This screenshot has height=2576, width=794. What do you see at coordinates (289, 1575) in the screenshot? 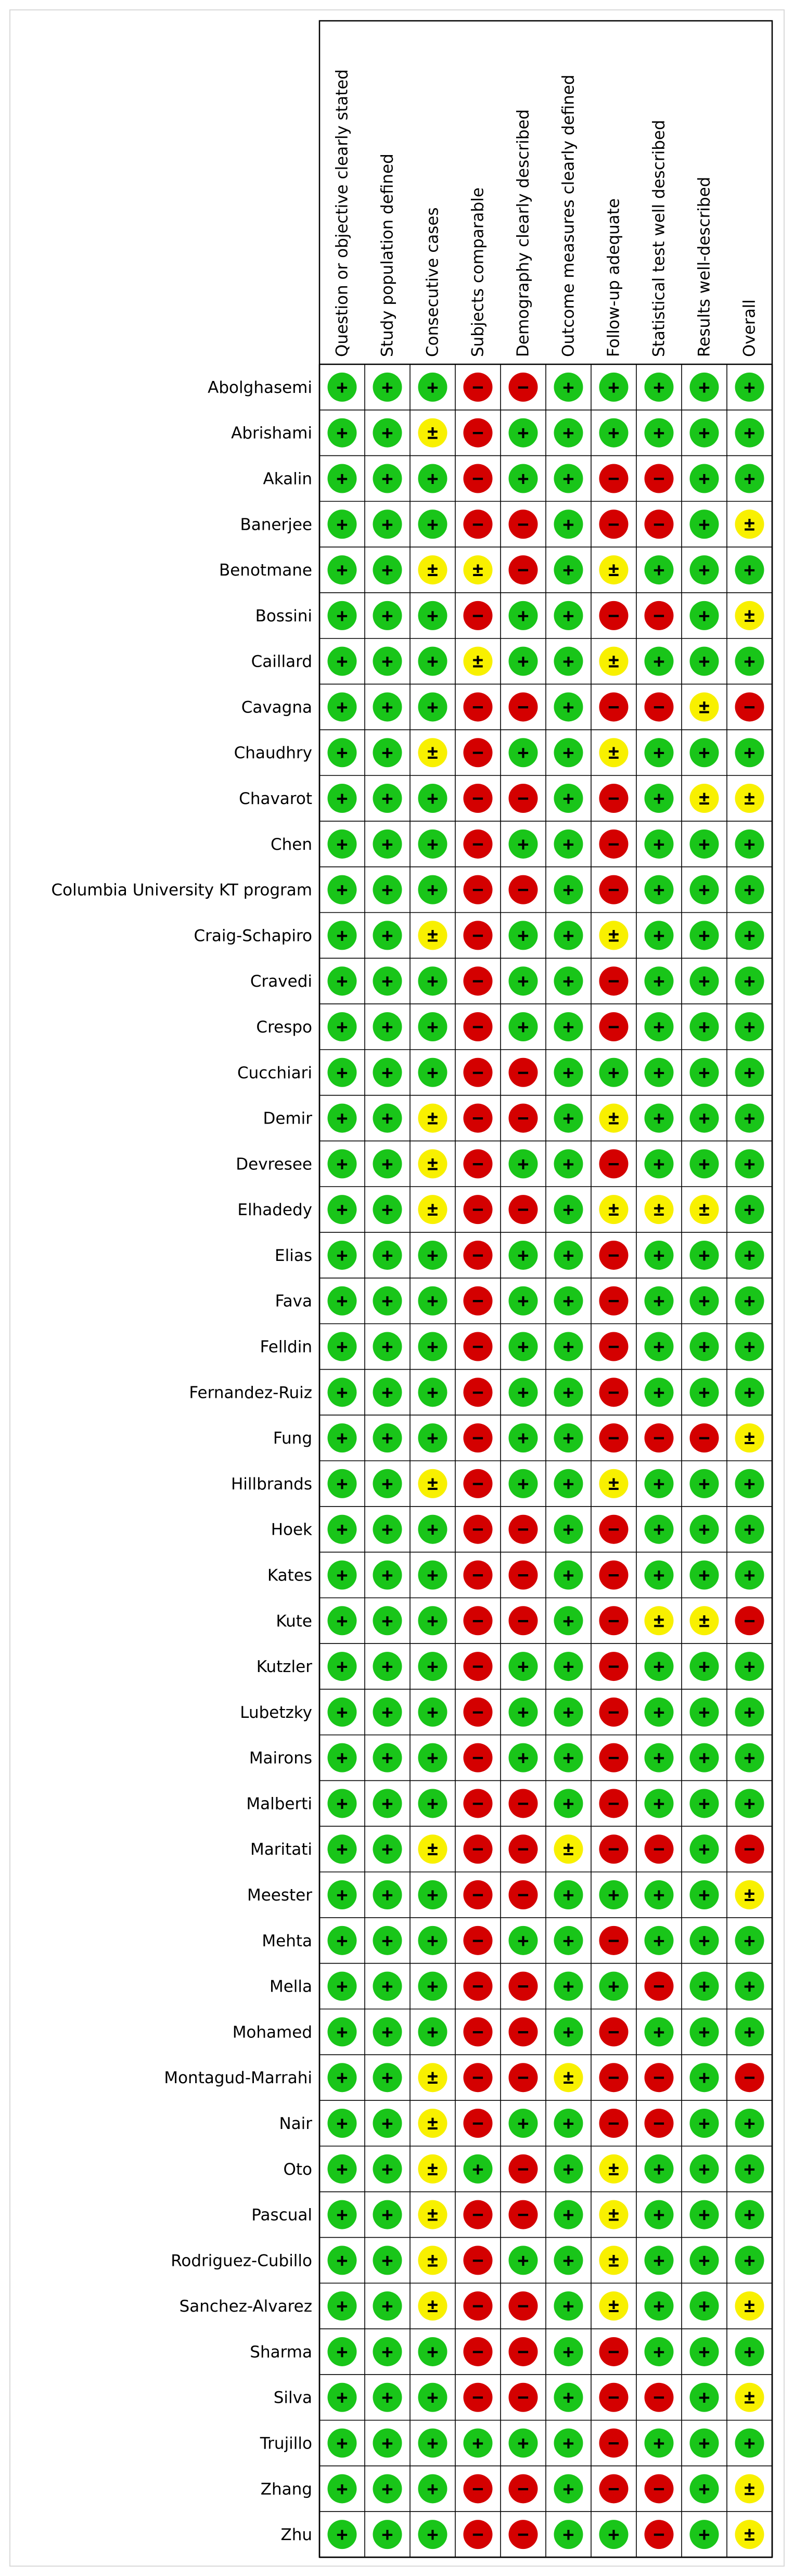
I see `study-label-kates: Kates` at bounding box center [289, 1575].